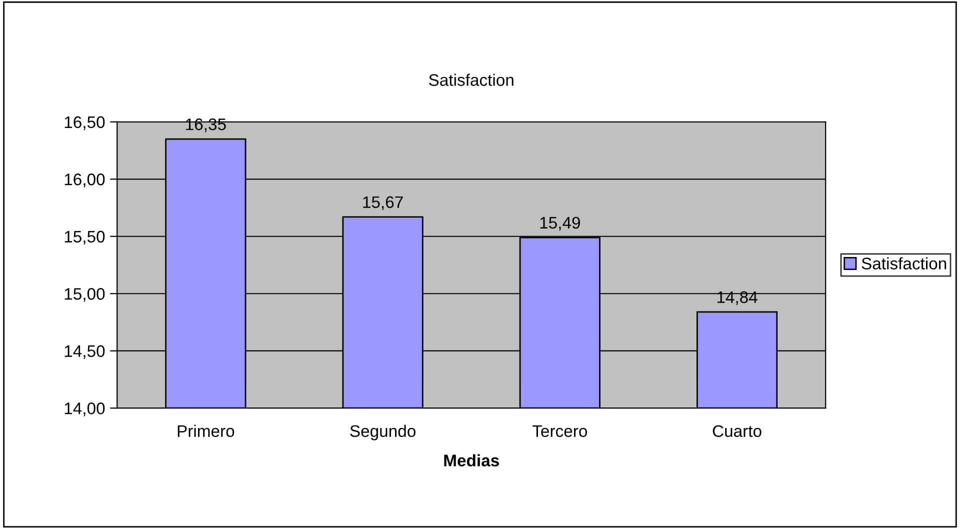 The height and width of the screenshot is (530, 960). What do you see at coordinates (471, 80) in the screenshot?
I see `chart-title: Satisfaction` at bounding box center [471, 80].